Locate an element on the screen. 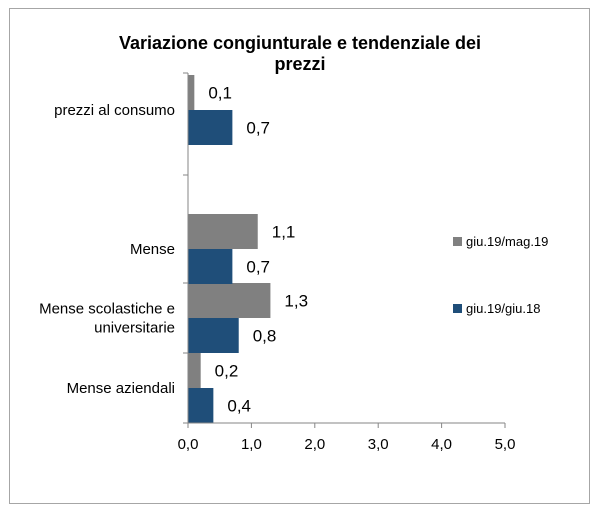 Image resolution: width=599 pixels, height=519 pixels. category-label: prezzi al consumo is located at coordinates (114, 110).